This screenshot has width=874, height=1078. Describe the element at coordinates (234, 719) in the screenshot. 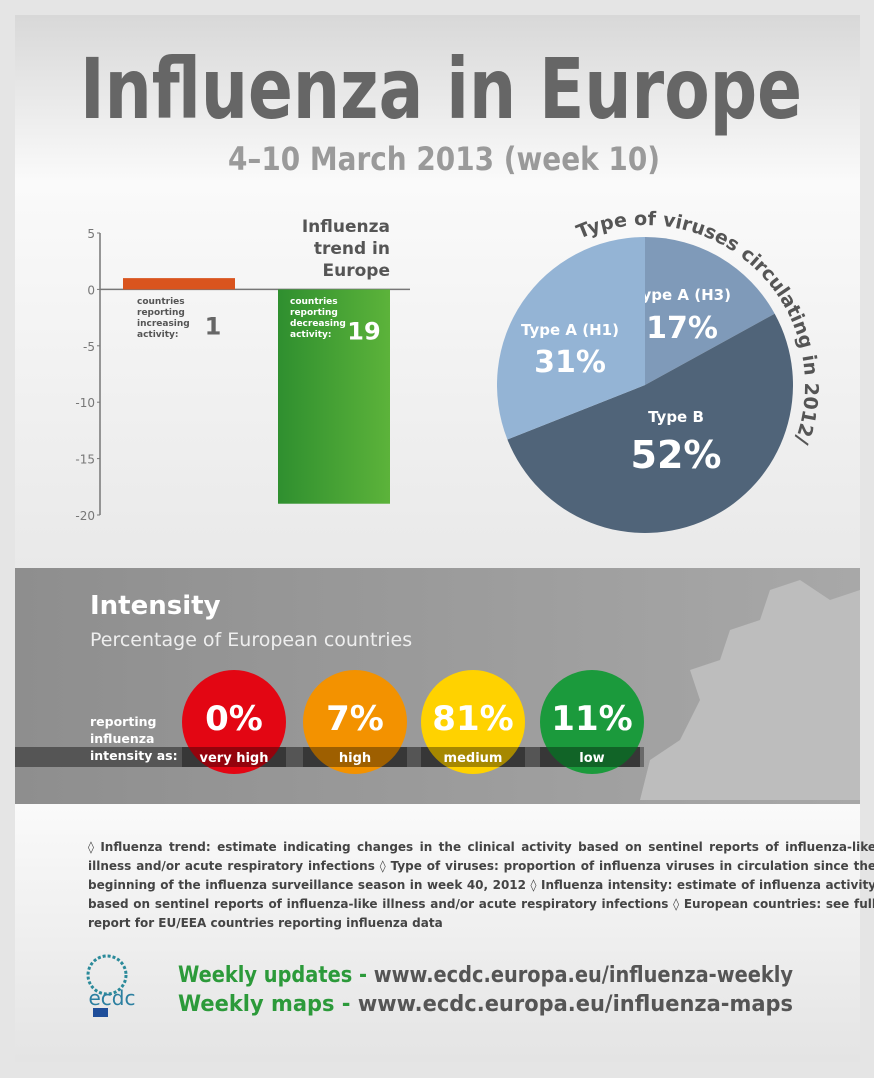

I see `intensity-value: 0%` at that location.